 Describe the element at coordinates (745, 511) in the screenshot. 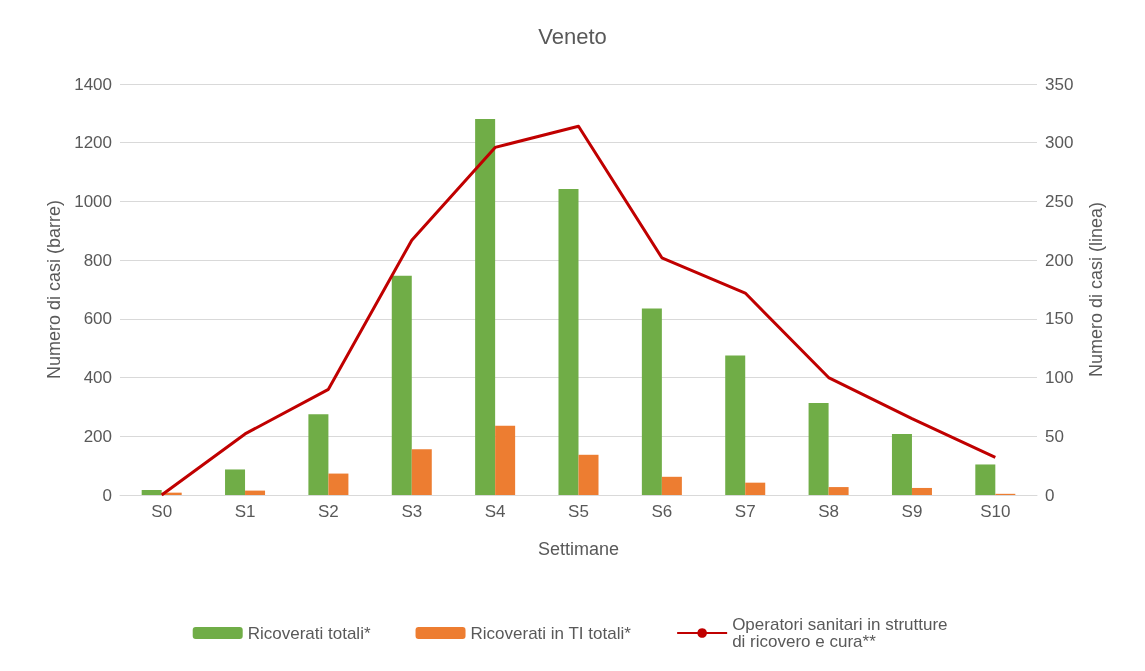

I see `x-tick-label: S7` at that location.